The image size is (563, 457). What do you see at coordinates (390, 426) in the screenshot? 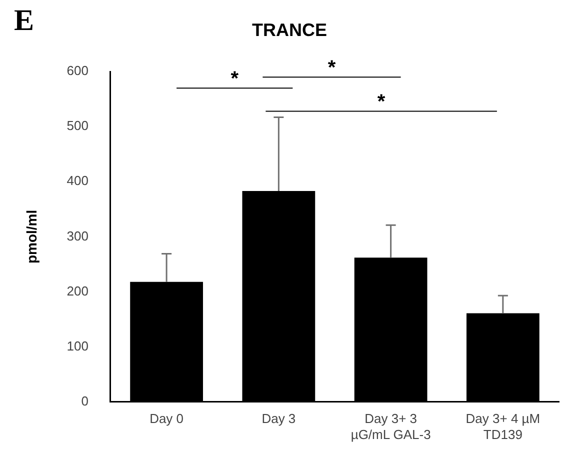
I see `x-tick-label: Day 3+ 3 µG/mL GAL-3` at bounding box center [390, 426].